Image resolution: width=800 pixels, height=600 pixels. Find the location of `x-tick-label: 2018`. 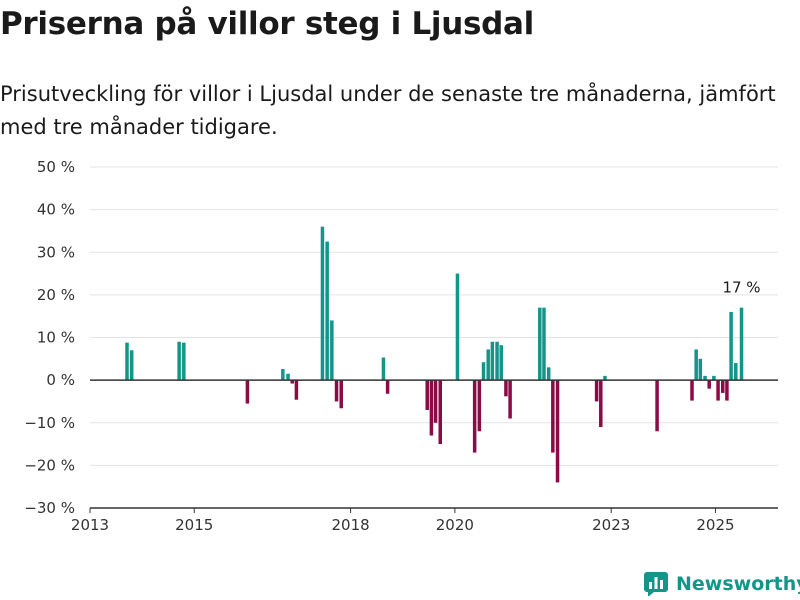

x-tick-label: 2018 is located at coordinates (351, 525).